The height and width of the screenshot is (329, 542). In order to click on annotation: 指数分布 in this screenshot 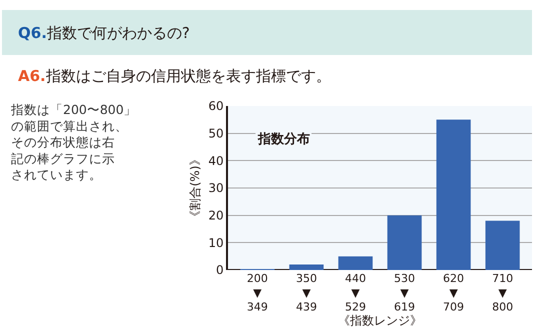, I will do `click(283, 139)`.